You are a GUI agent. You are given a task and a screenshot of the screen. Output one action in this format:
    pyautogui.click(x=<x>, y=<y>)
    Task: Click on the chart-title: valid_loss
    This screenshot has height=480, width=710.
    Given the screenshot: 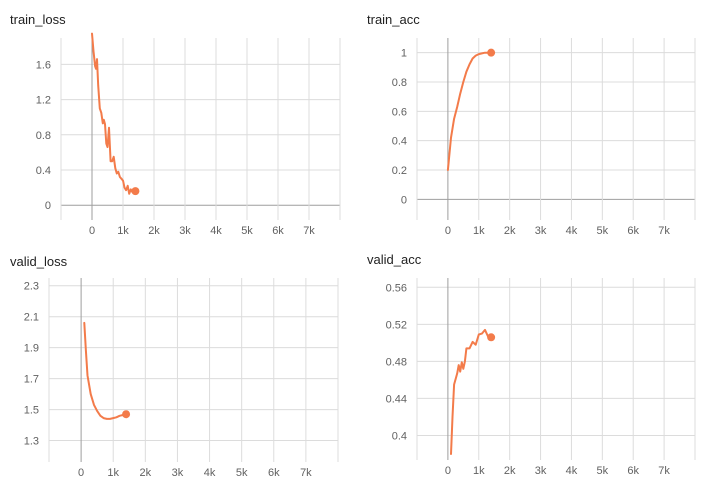 What is the action you would take?
    pyautogui.click(x=39, y=261)
    